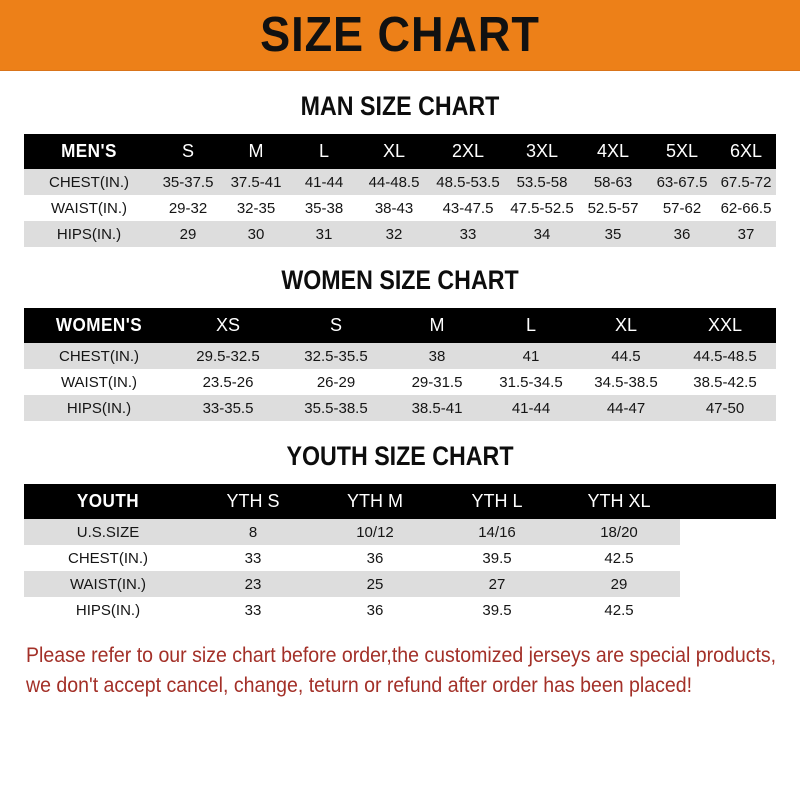 The width and height of the screenshot is (800, 800). What do you see at coordinates (626, 382) in the screenshot?
I see `measurement-cell: 34.5-38.5` at bounding box center [626, 382].